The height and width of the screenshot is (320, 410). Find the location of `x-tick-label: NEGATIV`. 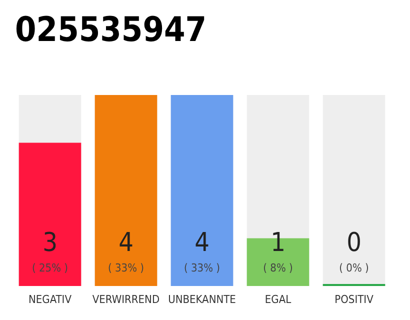

x-tick-label: NEGATIV is located at coordinates (50, 299).